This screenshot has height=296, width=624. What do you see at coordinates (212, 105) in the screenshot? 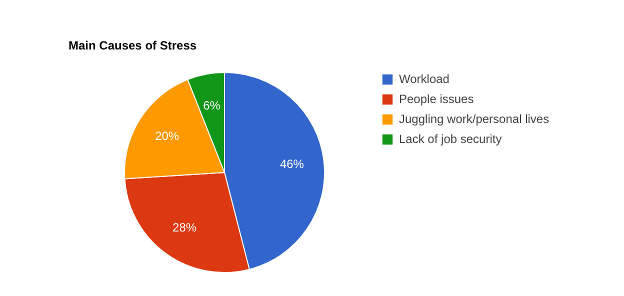
I see `data-label: 6%` at bounding box center [212, 105].